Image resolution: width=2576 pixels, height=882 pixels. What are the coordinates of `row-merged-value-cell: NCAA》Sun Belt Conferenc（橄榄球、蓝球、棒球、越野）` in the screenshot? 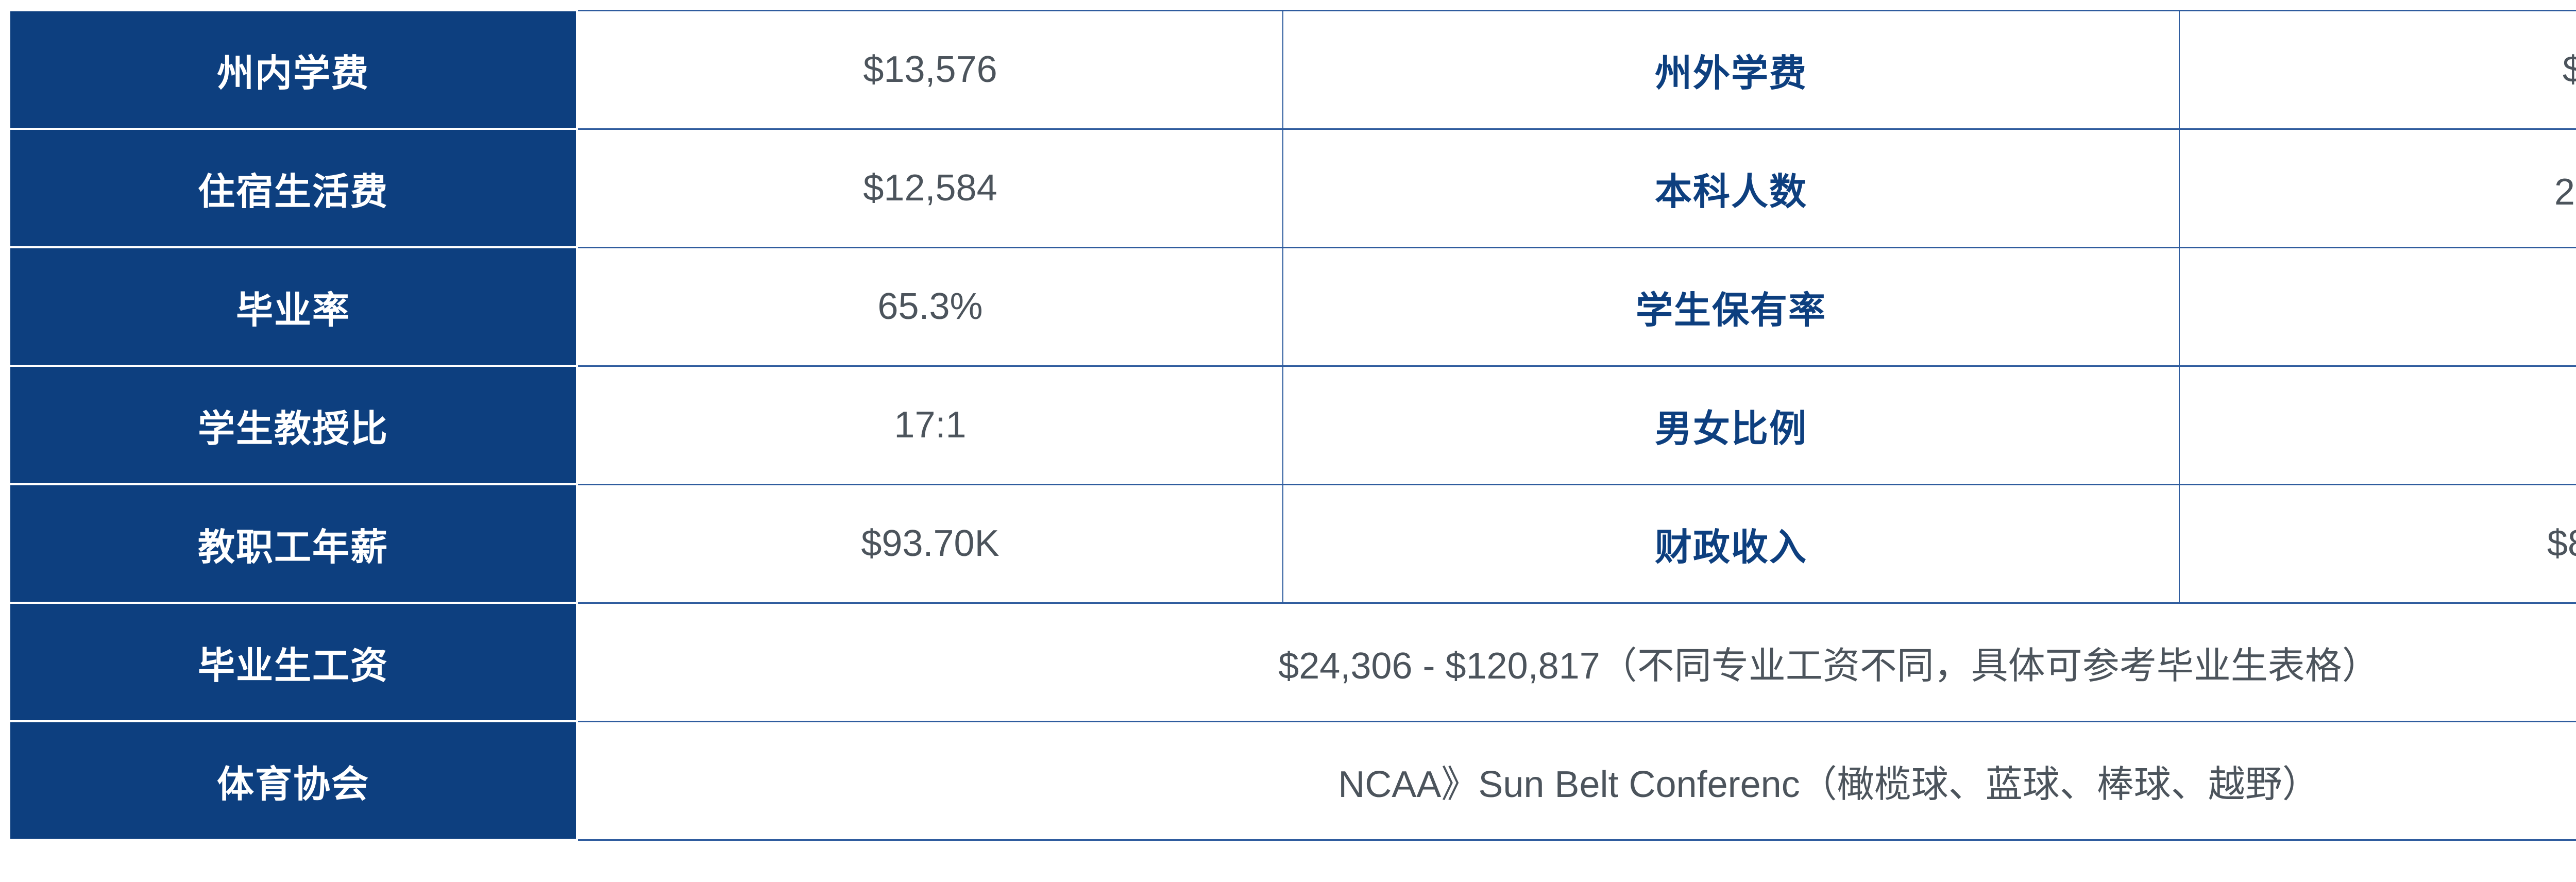 It's located at (1576, 780).